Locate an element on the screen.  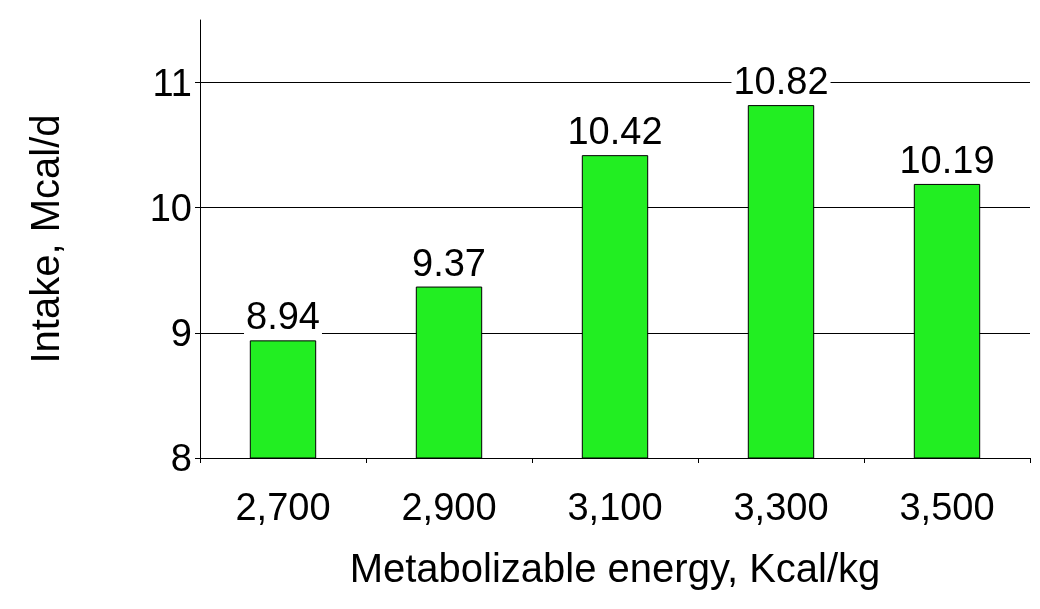
x-tick-label: 3,300 is located at coordinates (781, 507).